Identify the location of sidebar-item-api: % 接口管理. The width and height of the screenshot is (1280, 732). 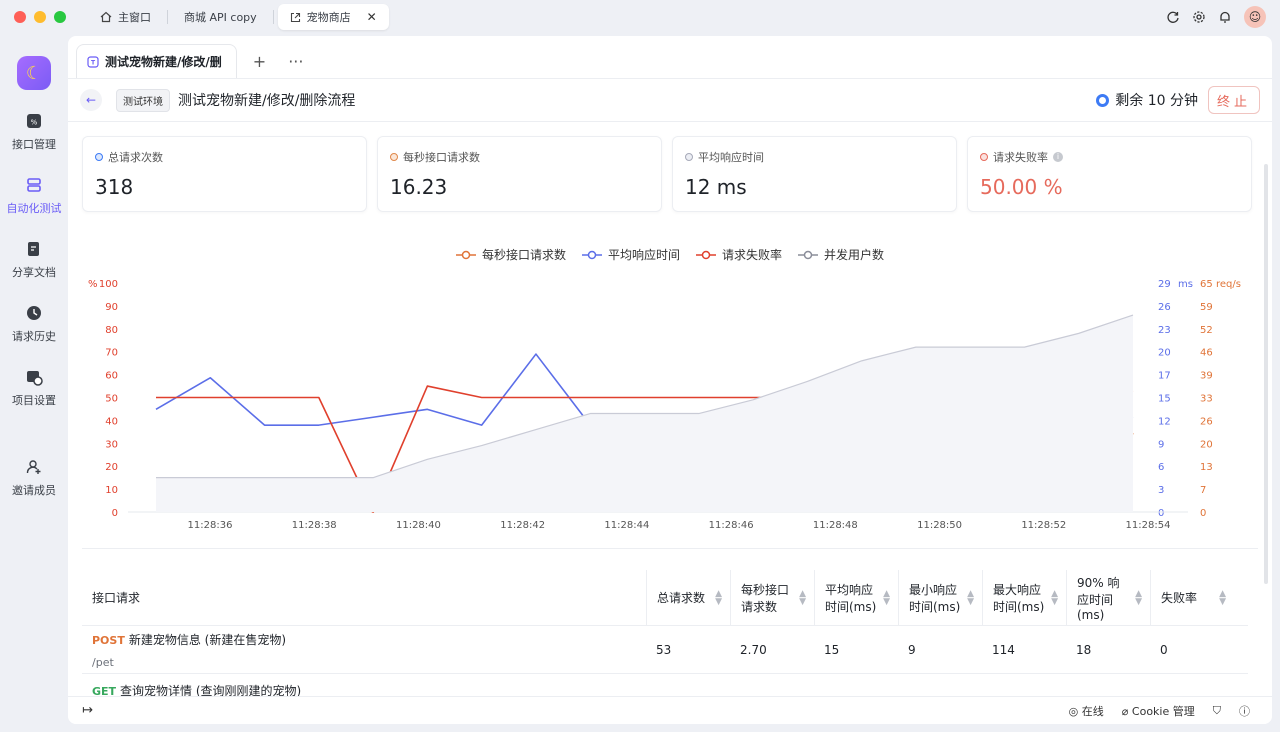
(34, 132).